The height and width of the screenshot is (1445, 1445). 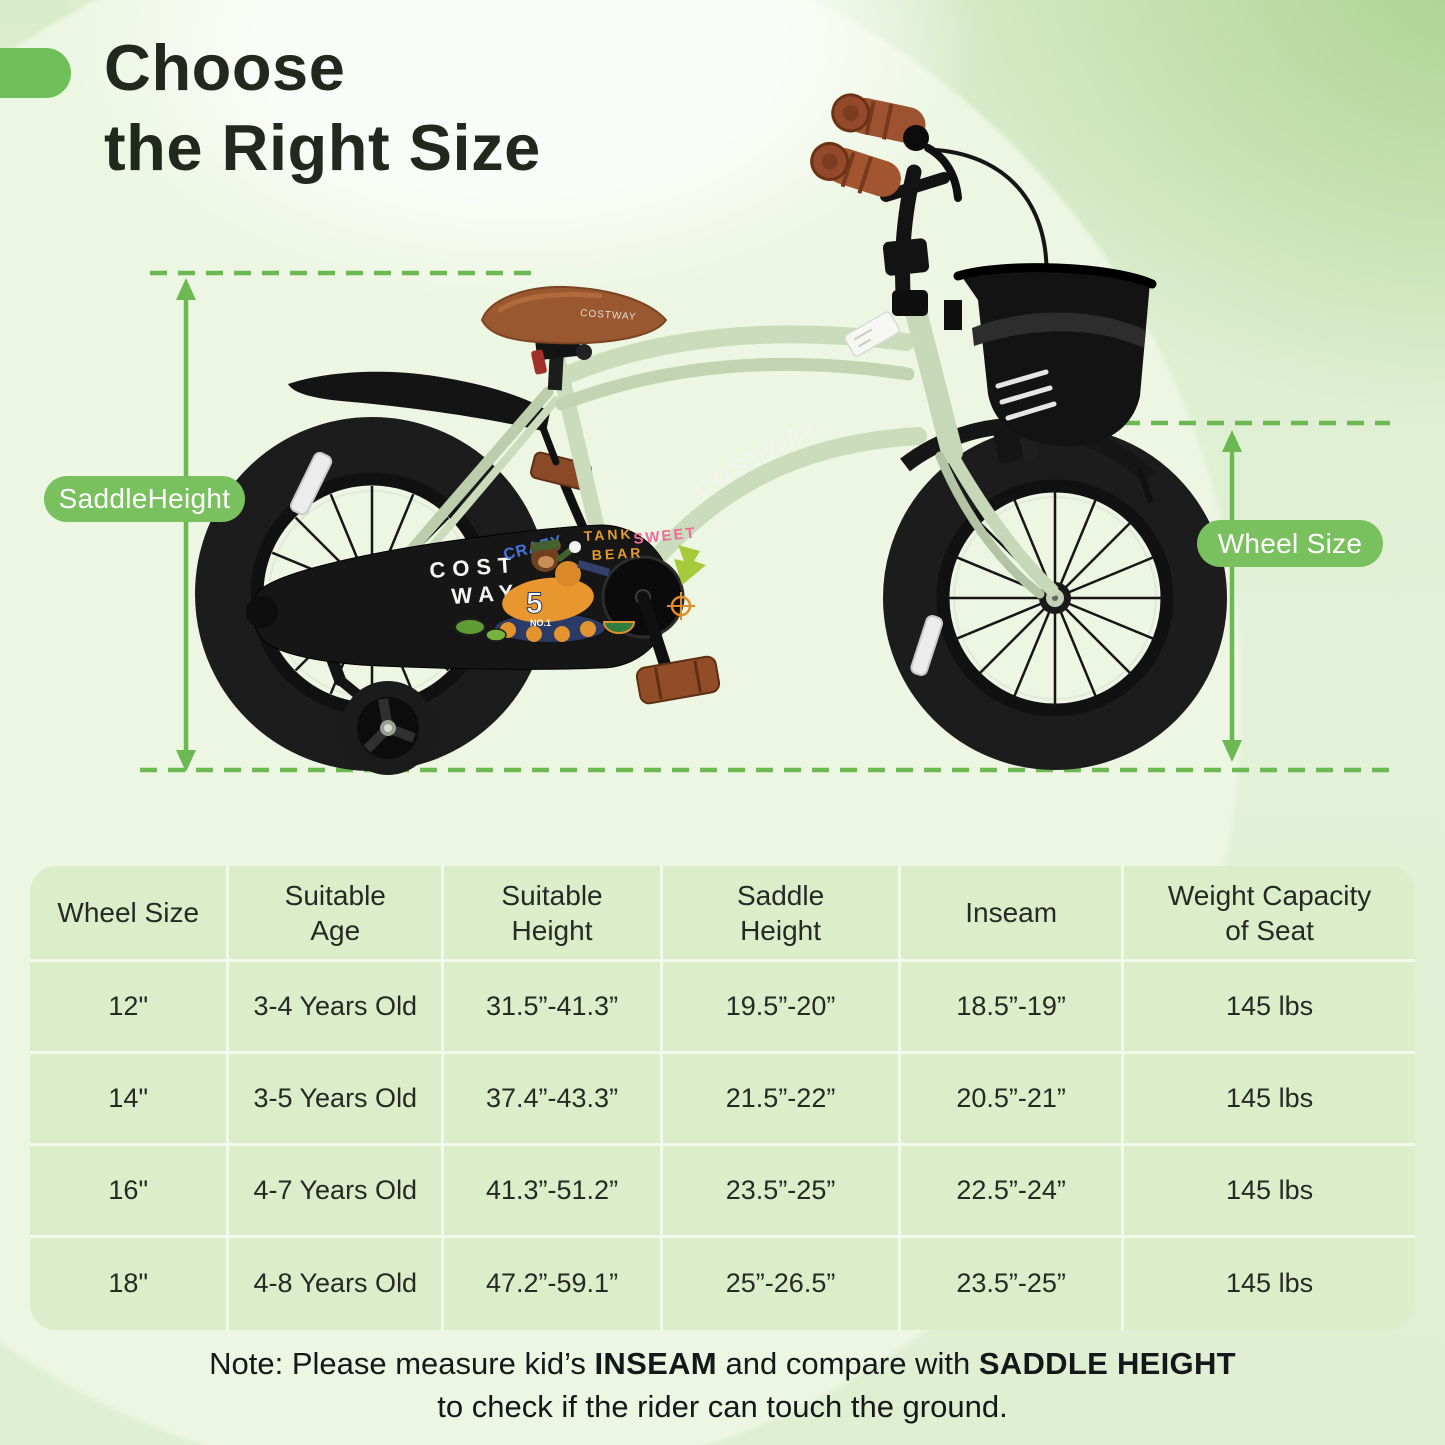 What do you see at coordinates (916, 138) in the screenshot?
I see `bell` at bounding box center [916, 138].